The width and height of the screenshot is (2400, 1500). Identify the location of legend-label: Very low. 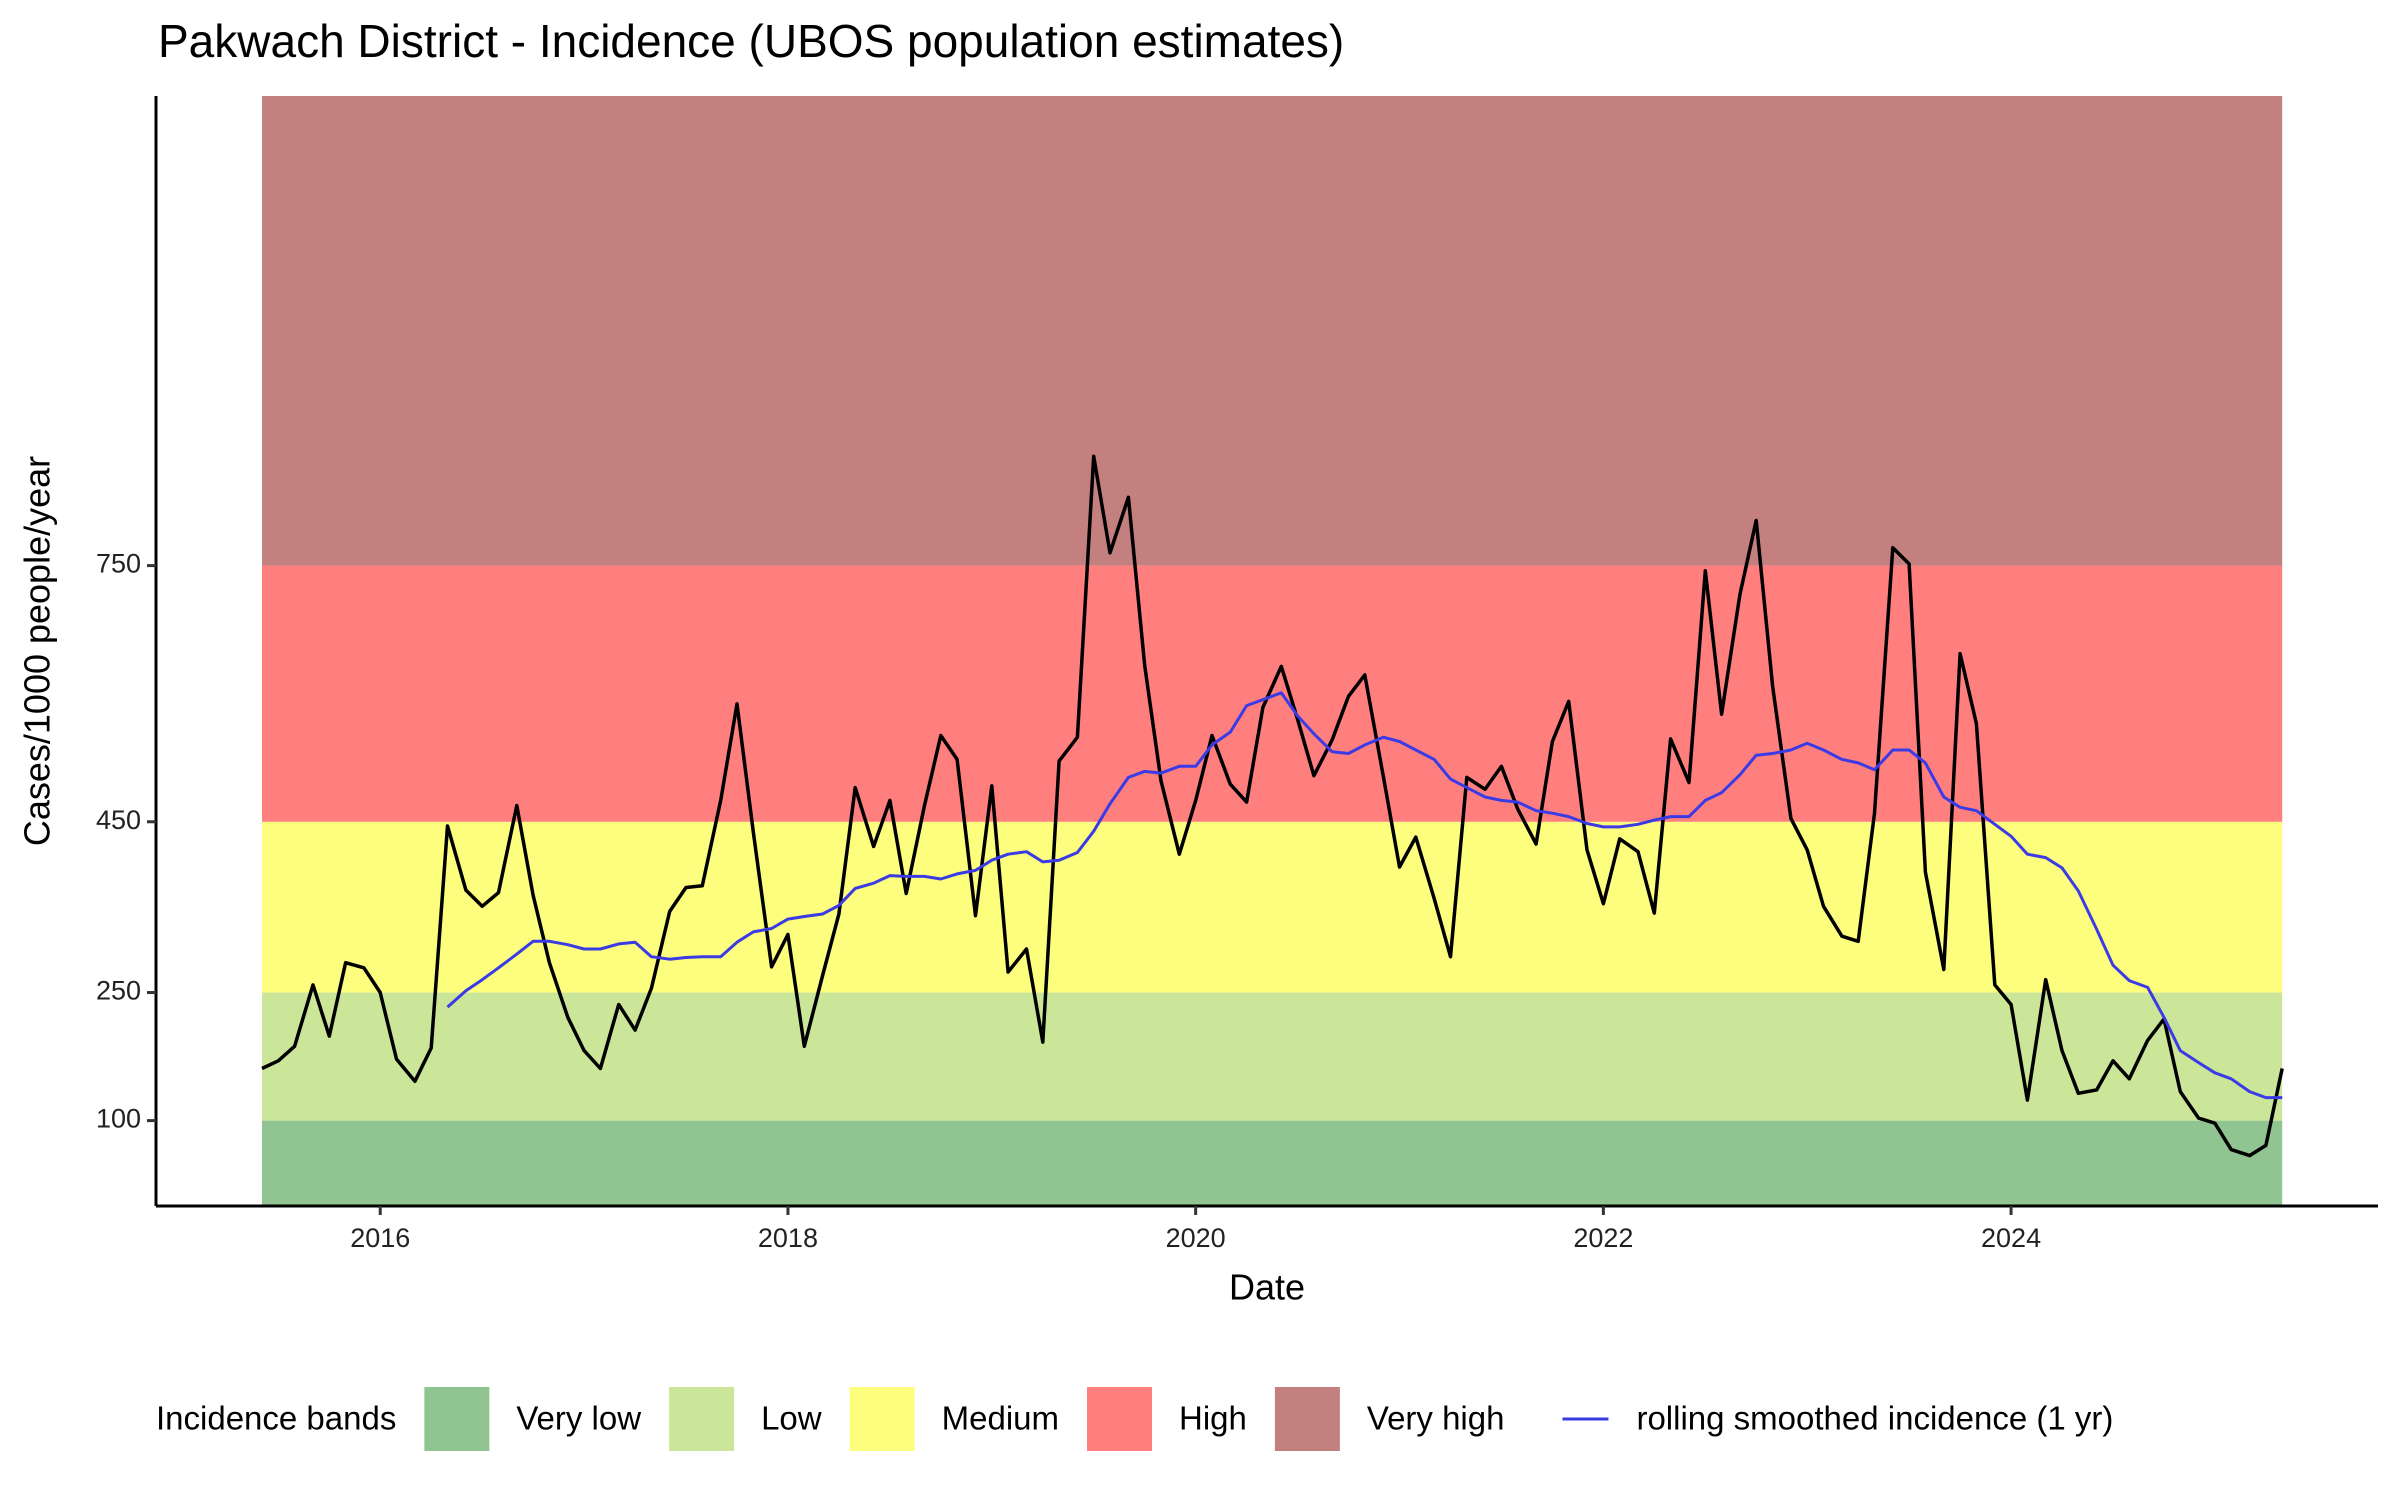
(578, 1418).